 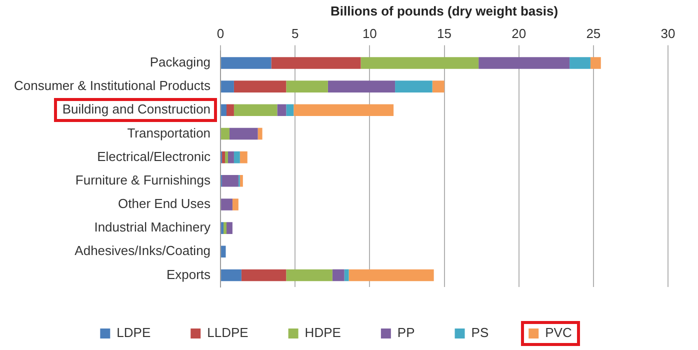 What do you see at coordinates (444, 33) in the screenshot?
I see `x-tick-label: 15` at bounding box center [444, 33].